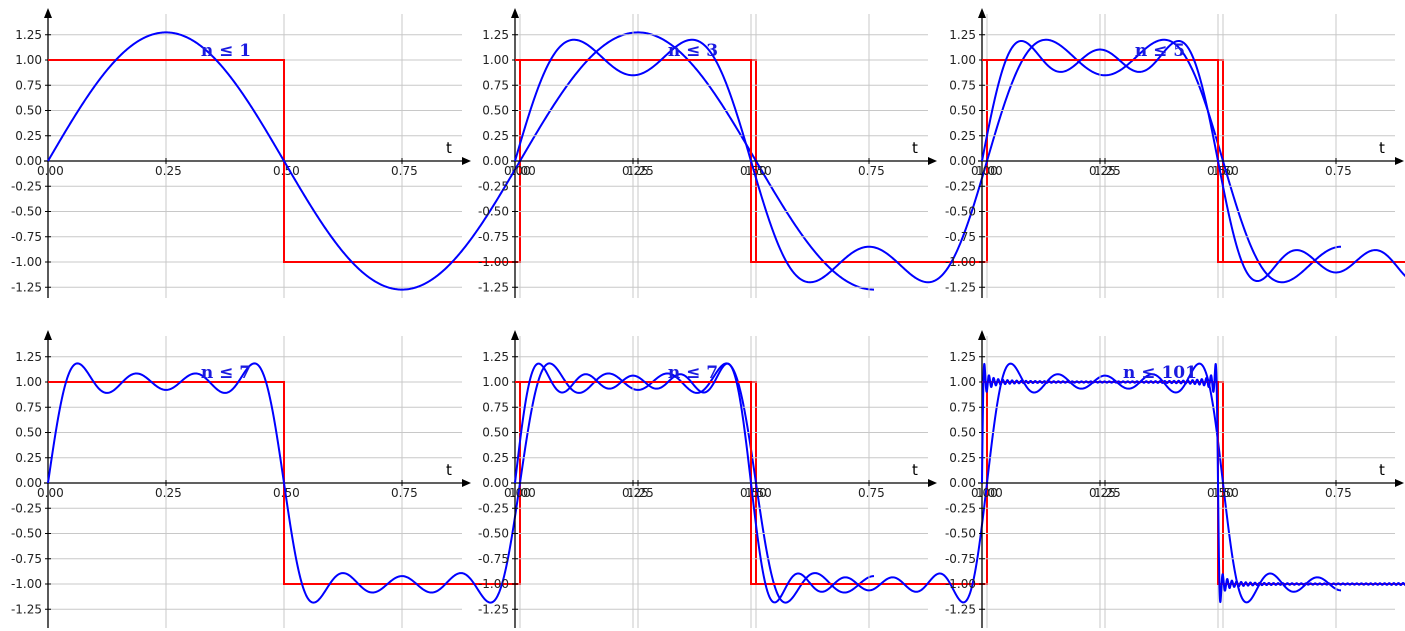 The height and width of the screenshot is (631, 1405). I want to click on chart-title: n ≤ 101, so click(1160, 373).